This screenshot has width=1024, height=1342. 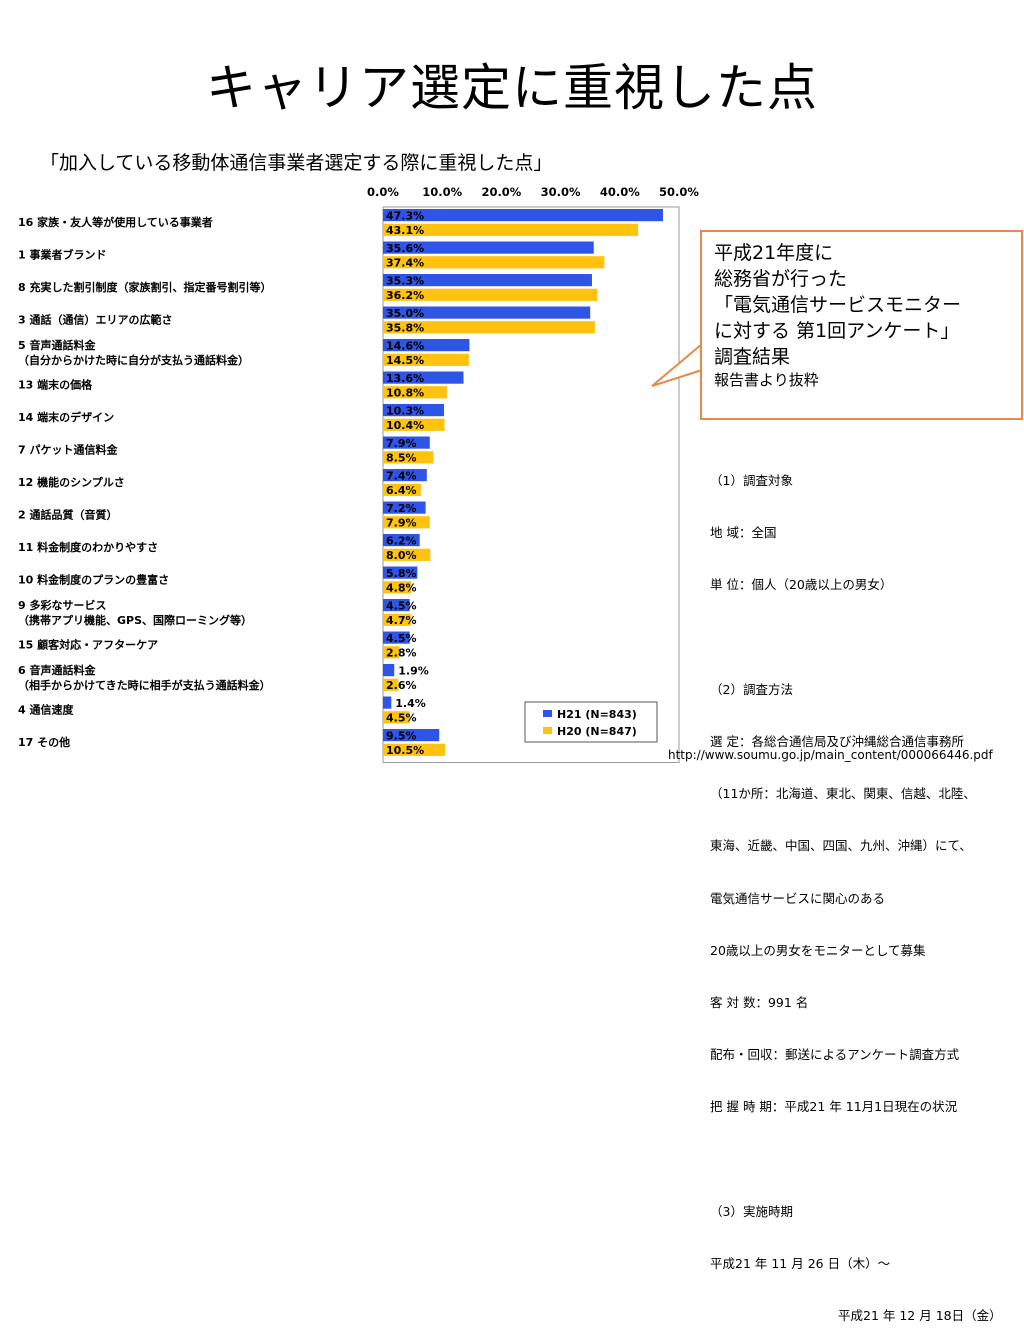 What do you see at coordinates (88, 547) in the screenshot?
I see `category-label: 11 料金制度のわかりやすさ` at bounding box center [88, 547].